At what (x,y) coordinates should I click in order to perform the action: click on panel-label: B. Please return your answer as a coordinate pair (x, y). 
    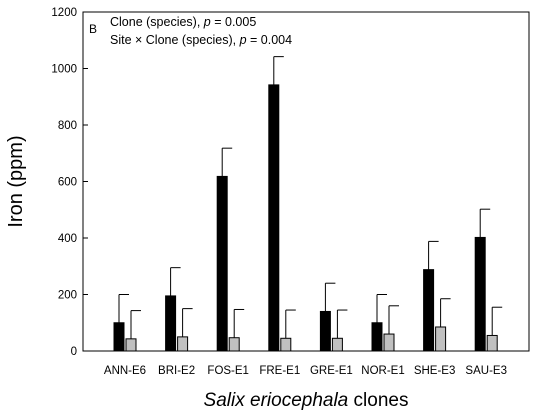
    Looking at the image, I should click on (93, 29).